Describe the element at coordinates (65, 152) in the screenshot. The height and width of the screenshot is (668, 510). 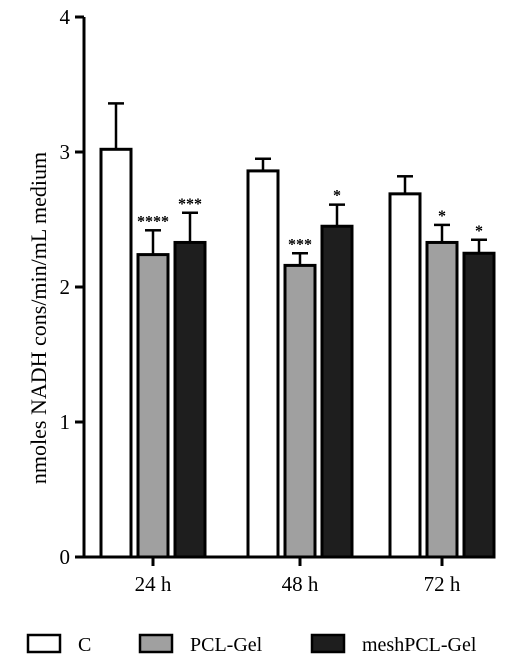
I see `y-tick-label: 3` at that location.